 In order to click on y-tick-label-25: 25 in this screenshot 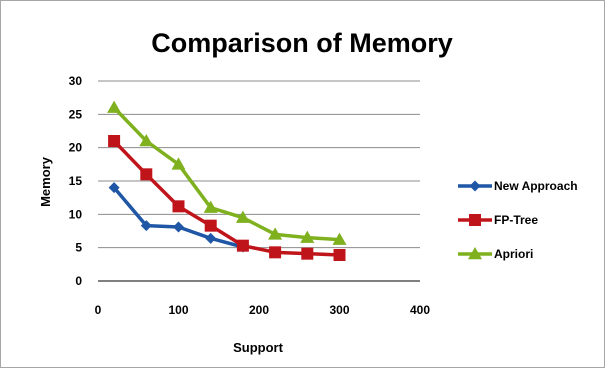, I will do `click(76, 114)`.